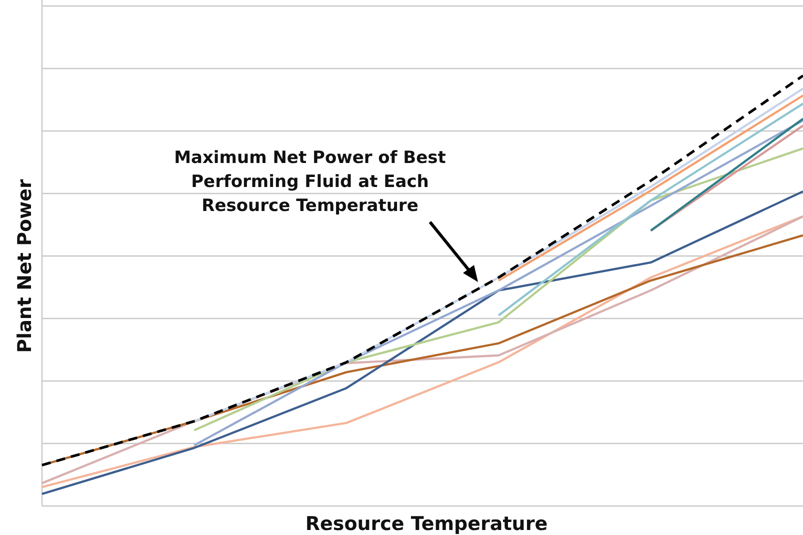 The width and height of the screenshot is (803, 535). What do you see at coordinates (426, 524) in the screenshot?
I see `x-axis-title: Resource Temperature` at bounding box center [426, 524].